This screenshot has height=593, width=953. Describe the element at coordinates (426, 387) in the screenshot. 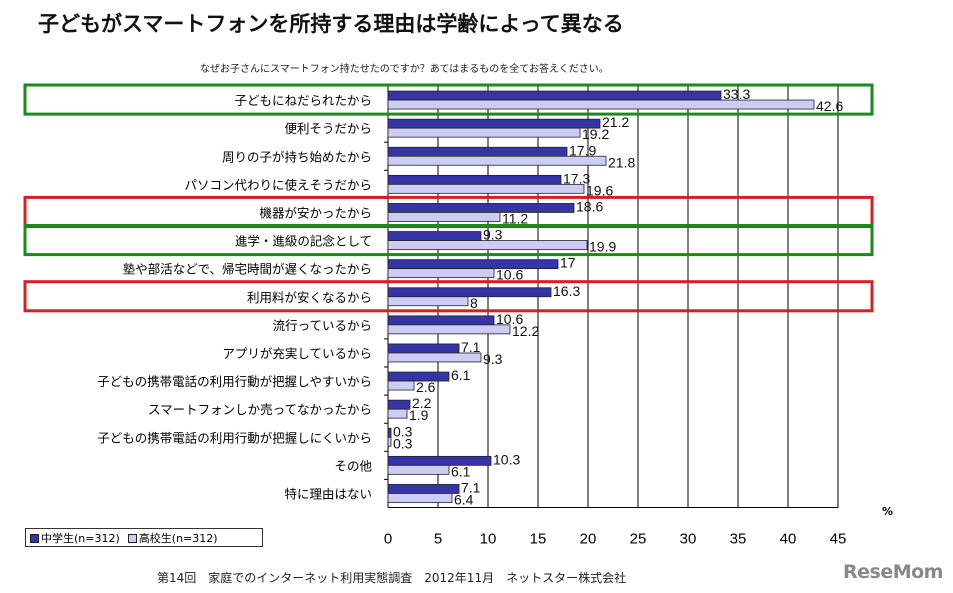

I see `data-label: 2.6` at that location.